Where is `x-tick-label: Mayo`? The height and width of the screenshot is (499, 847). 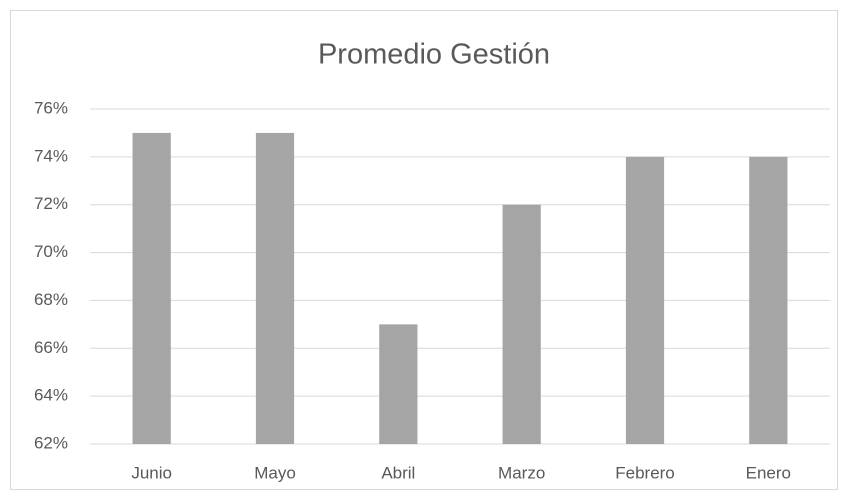
x-tick-label: Mayo is located at coordinates (275, 472).